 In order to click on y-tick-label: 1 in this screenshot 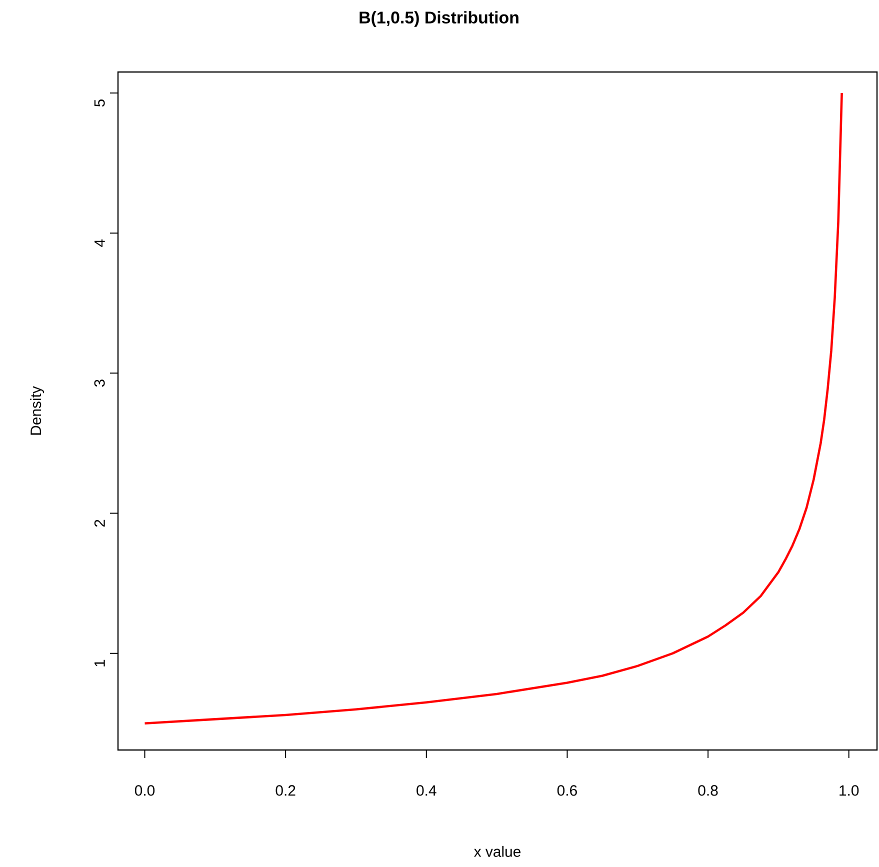, I will do `click(99, 663)`.